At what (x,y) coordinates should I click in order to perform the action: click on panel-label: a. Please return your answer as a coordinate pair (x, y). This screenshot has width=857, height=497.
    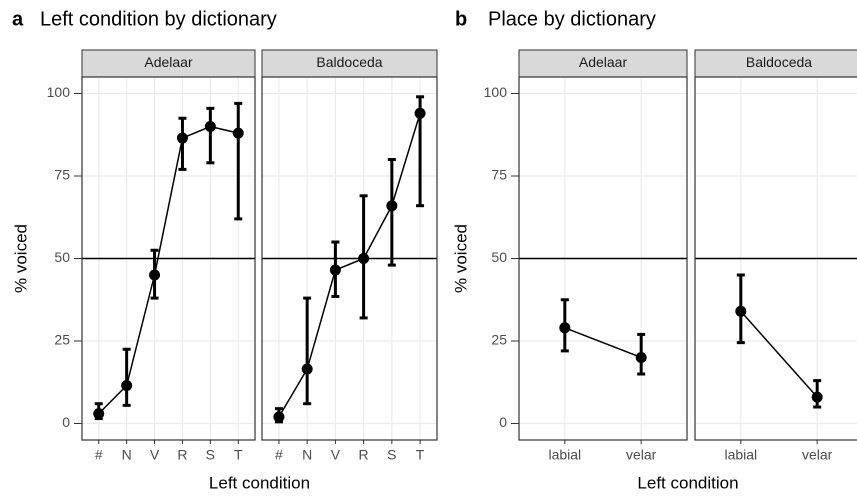
    Looking at the image, I should click on (18, 19).